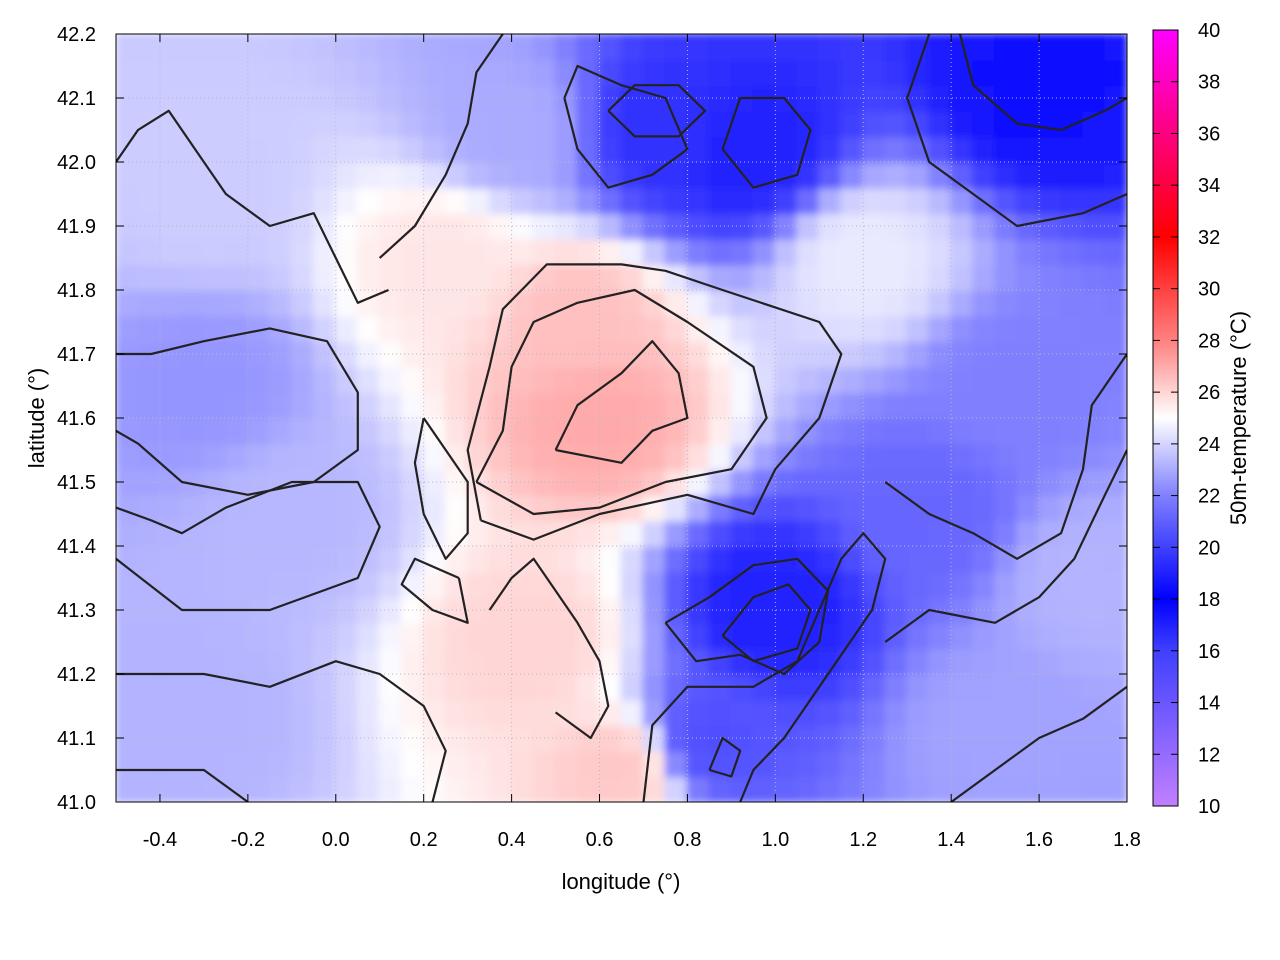 This screenshot has width=1280, height=960. I want to click on colorbar-tick-label: 20, so click(1209, 548).